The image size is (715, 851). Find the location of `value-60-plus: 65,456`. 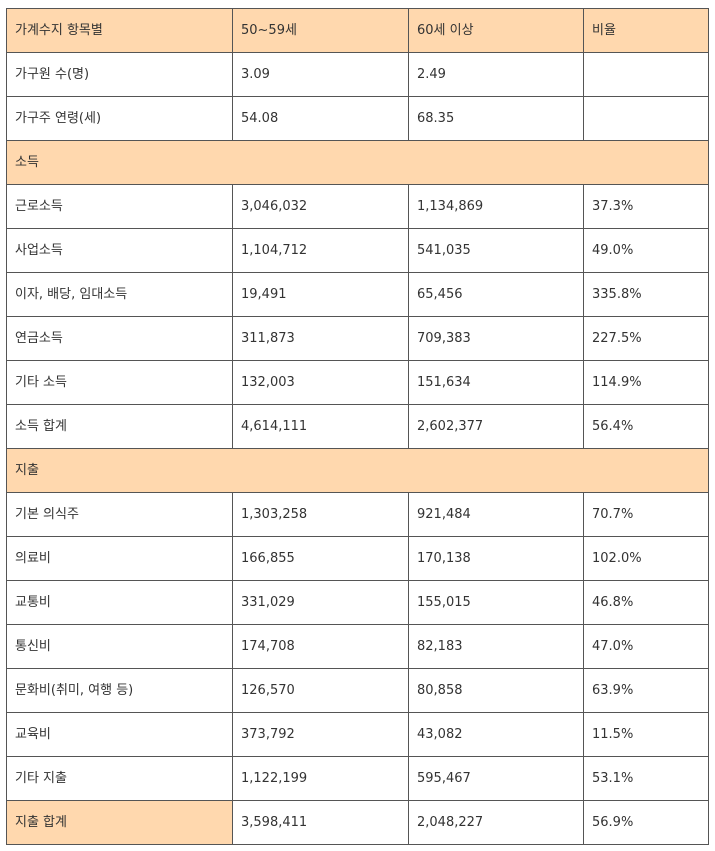

value-60-plus: 65,456 is located at coordinates (496, 294).